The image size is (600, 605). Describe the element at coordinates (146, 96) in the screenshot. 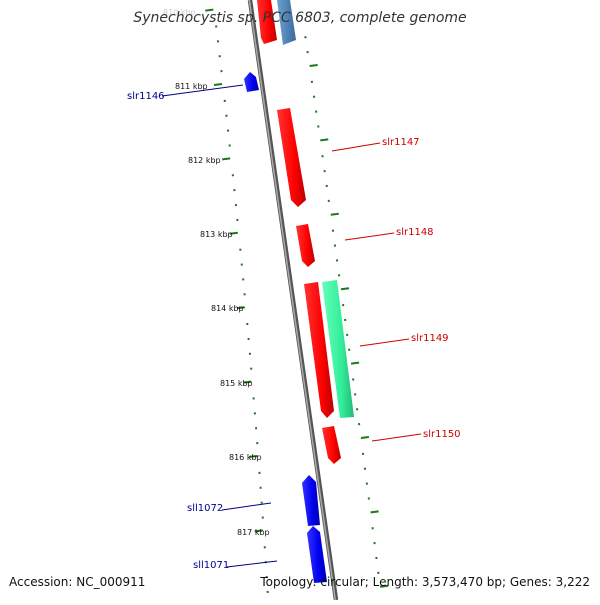

I see `label-slr1146: slr1146` at that location.